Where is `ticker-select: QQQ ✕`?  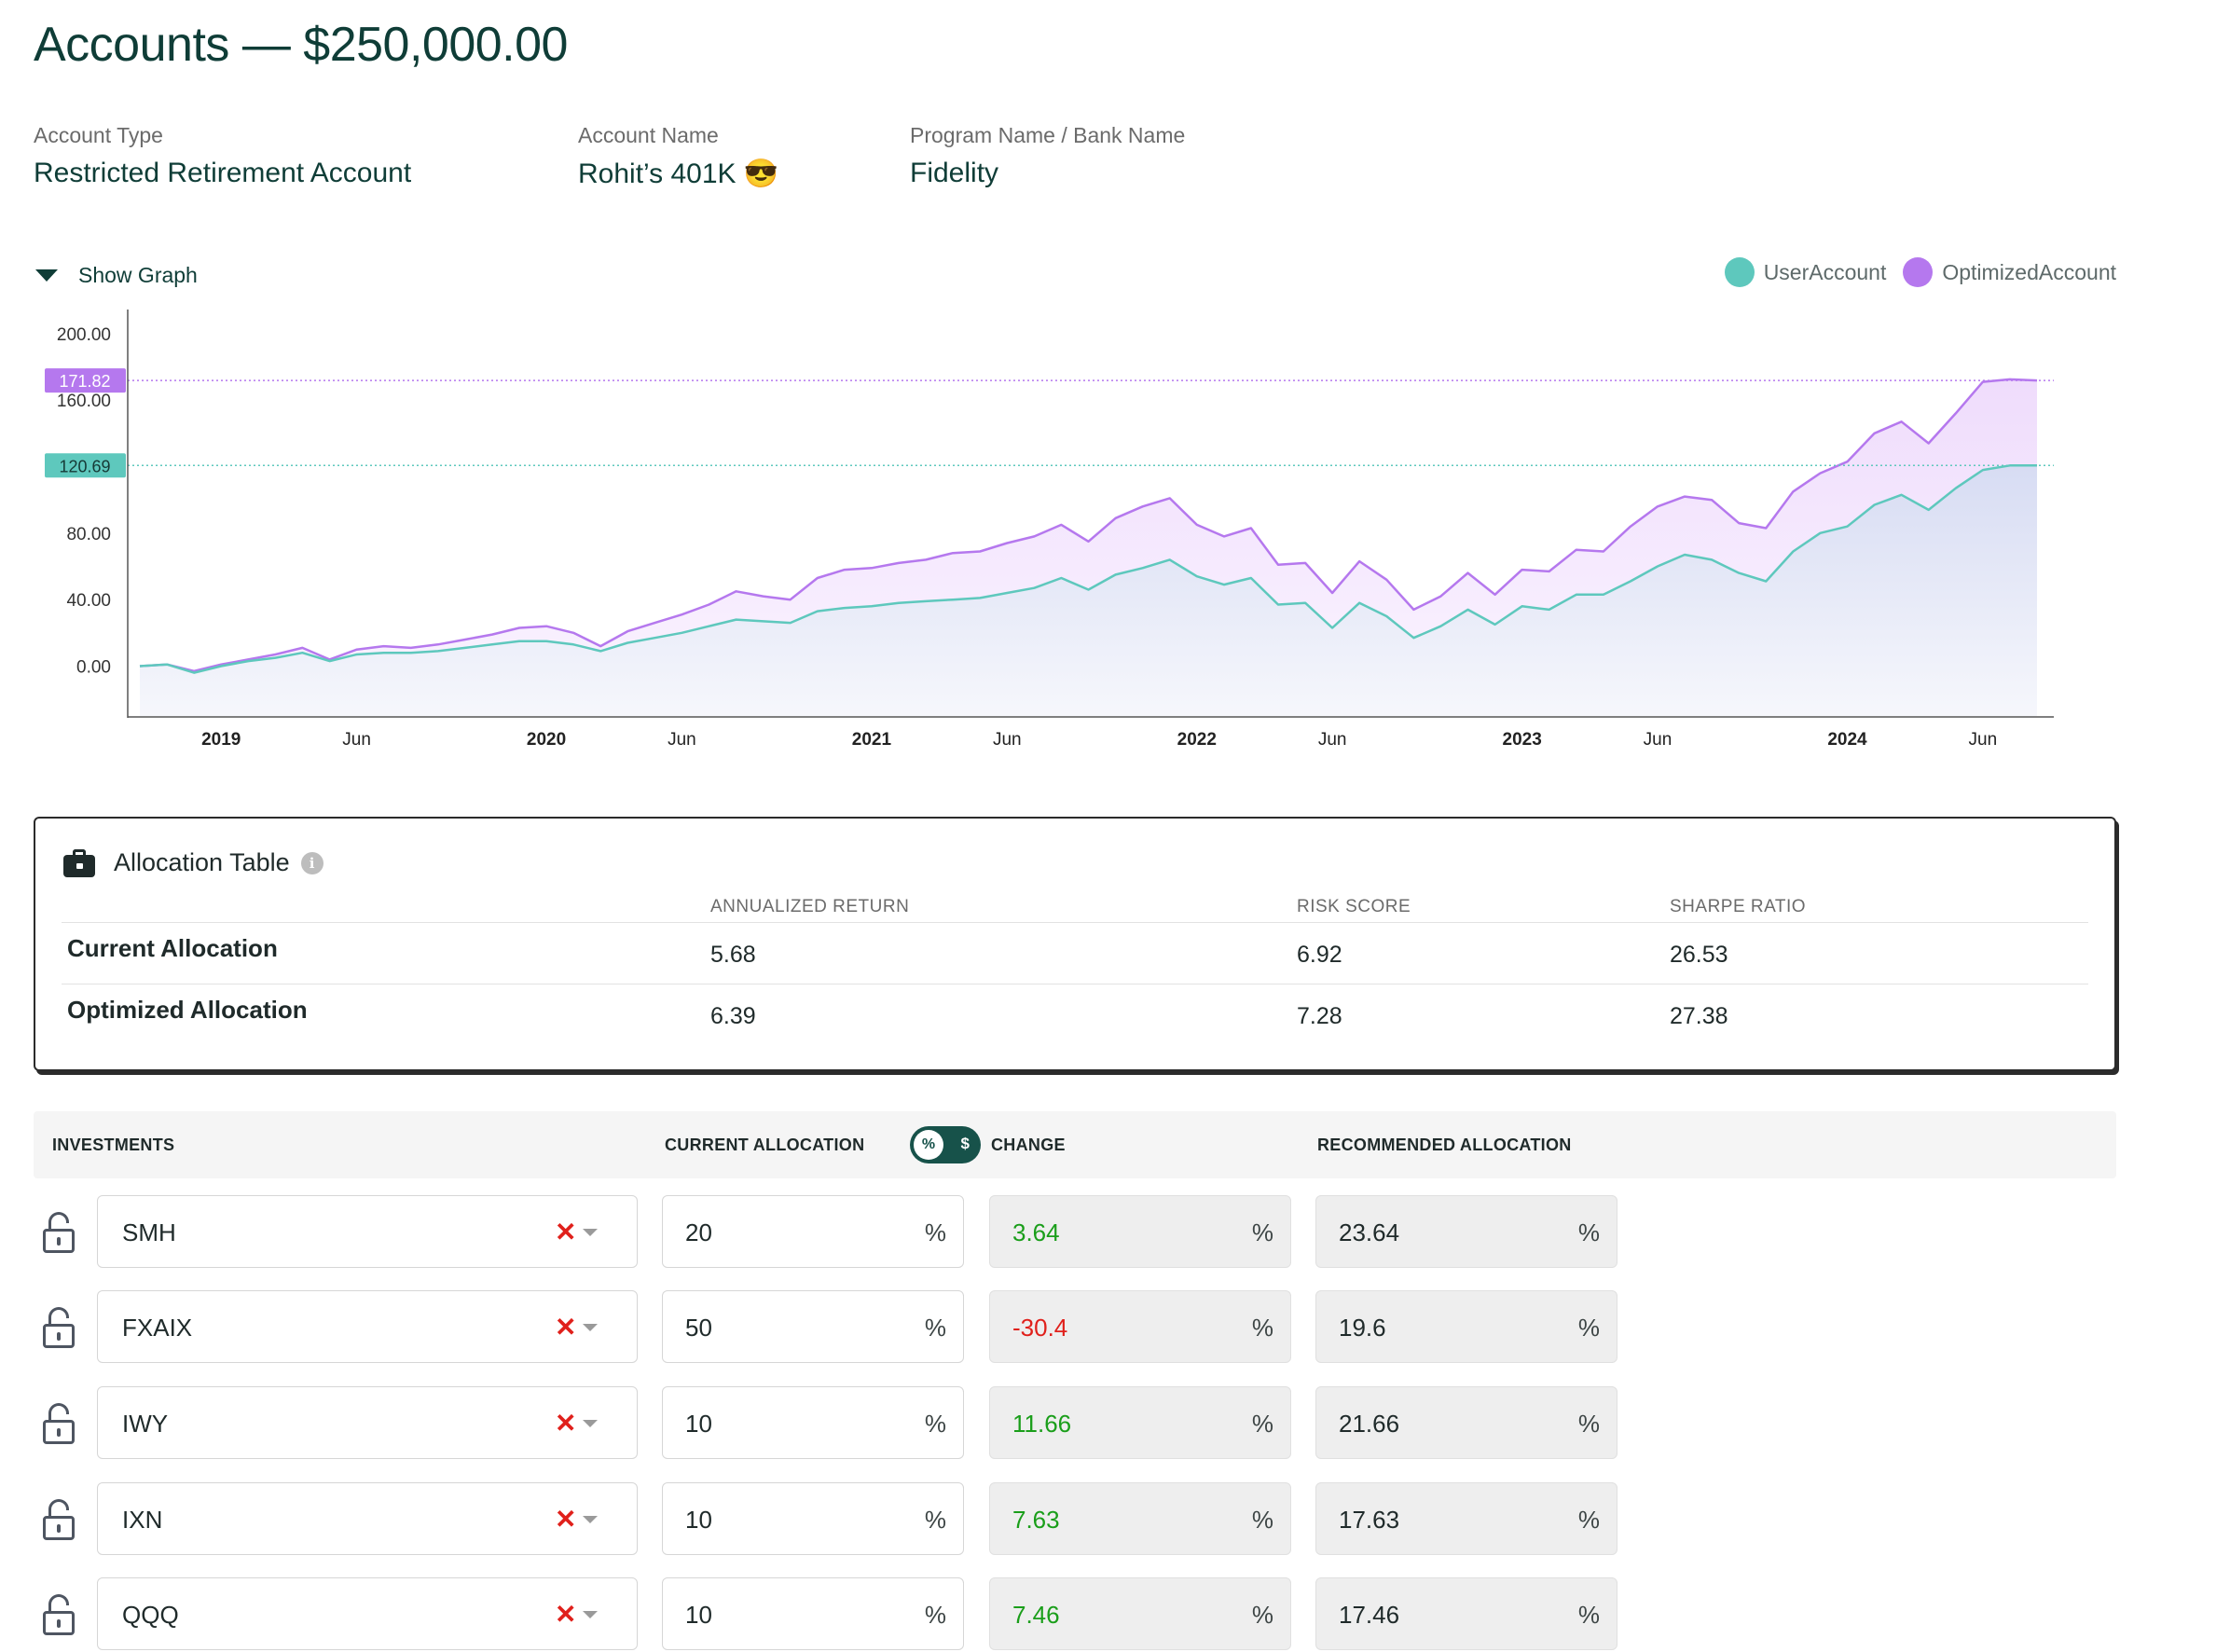 ticker-select: QQQ ✕ is located at coordinates (368, 1613).